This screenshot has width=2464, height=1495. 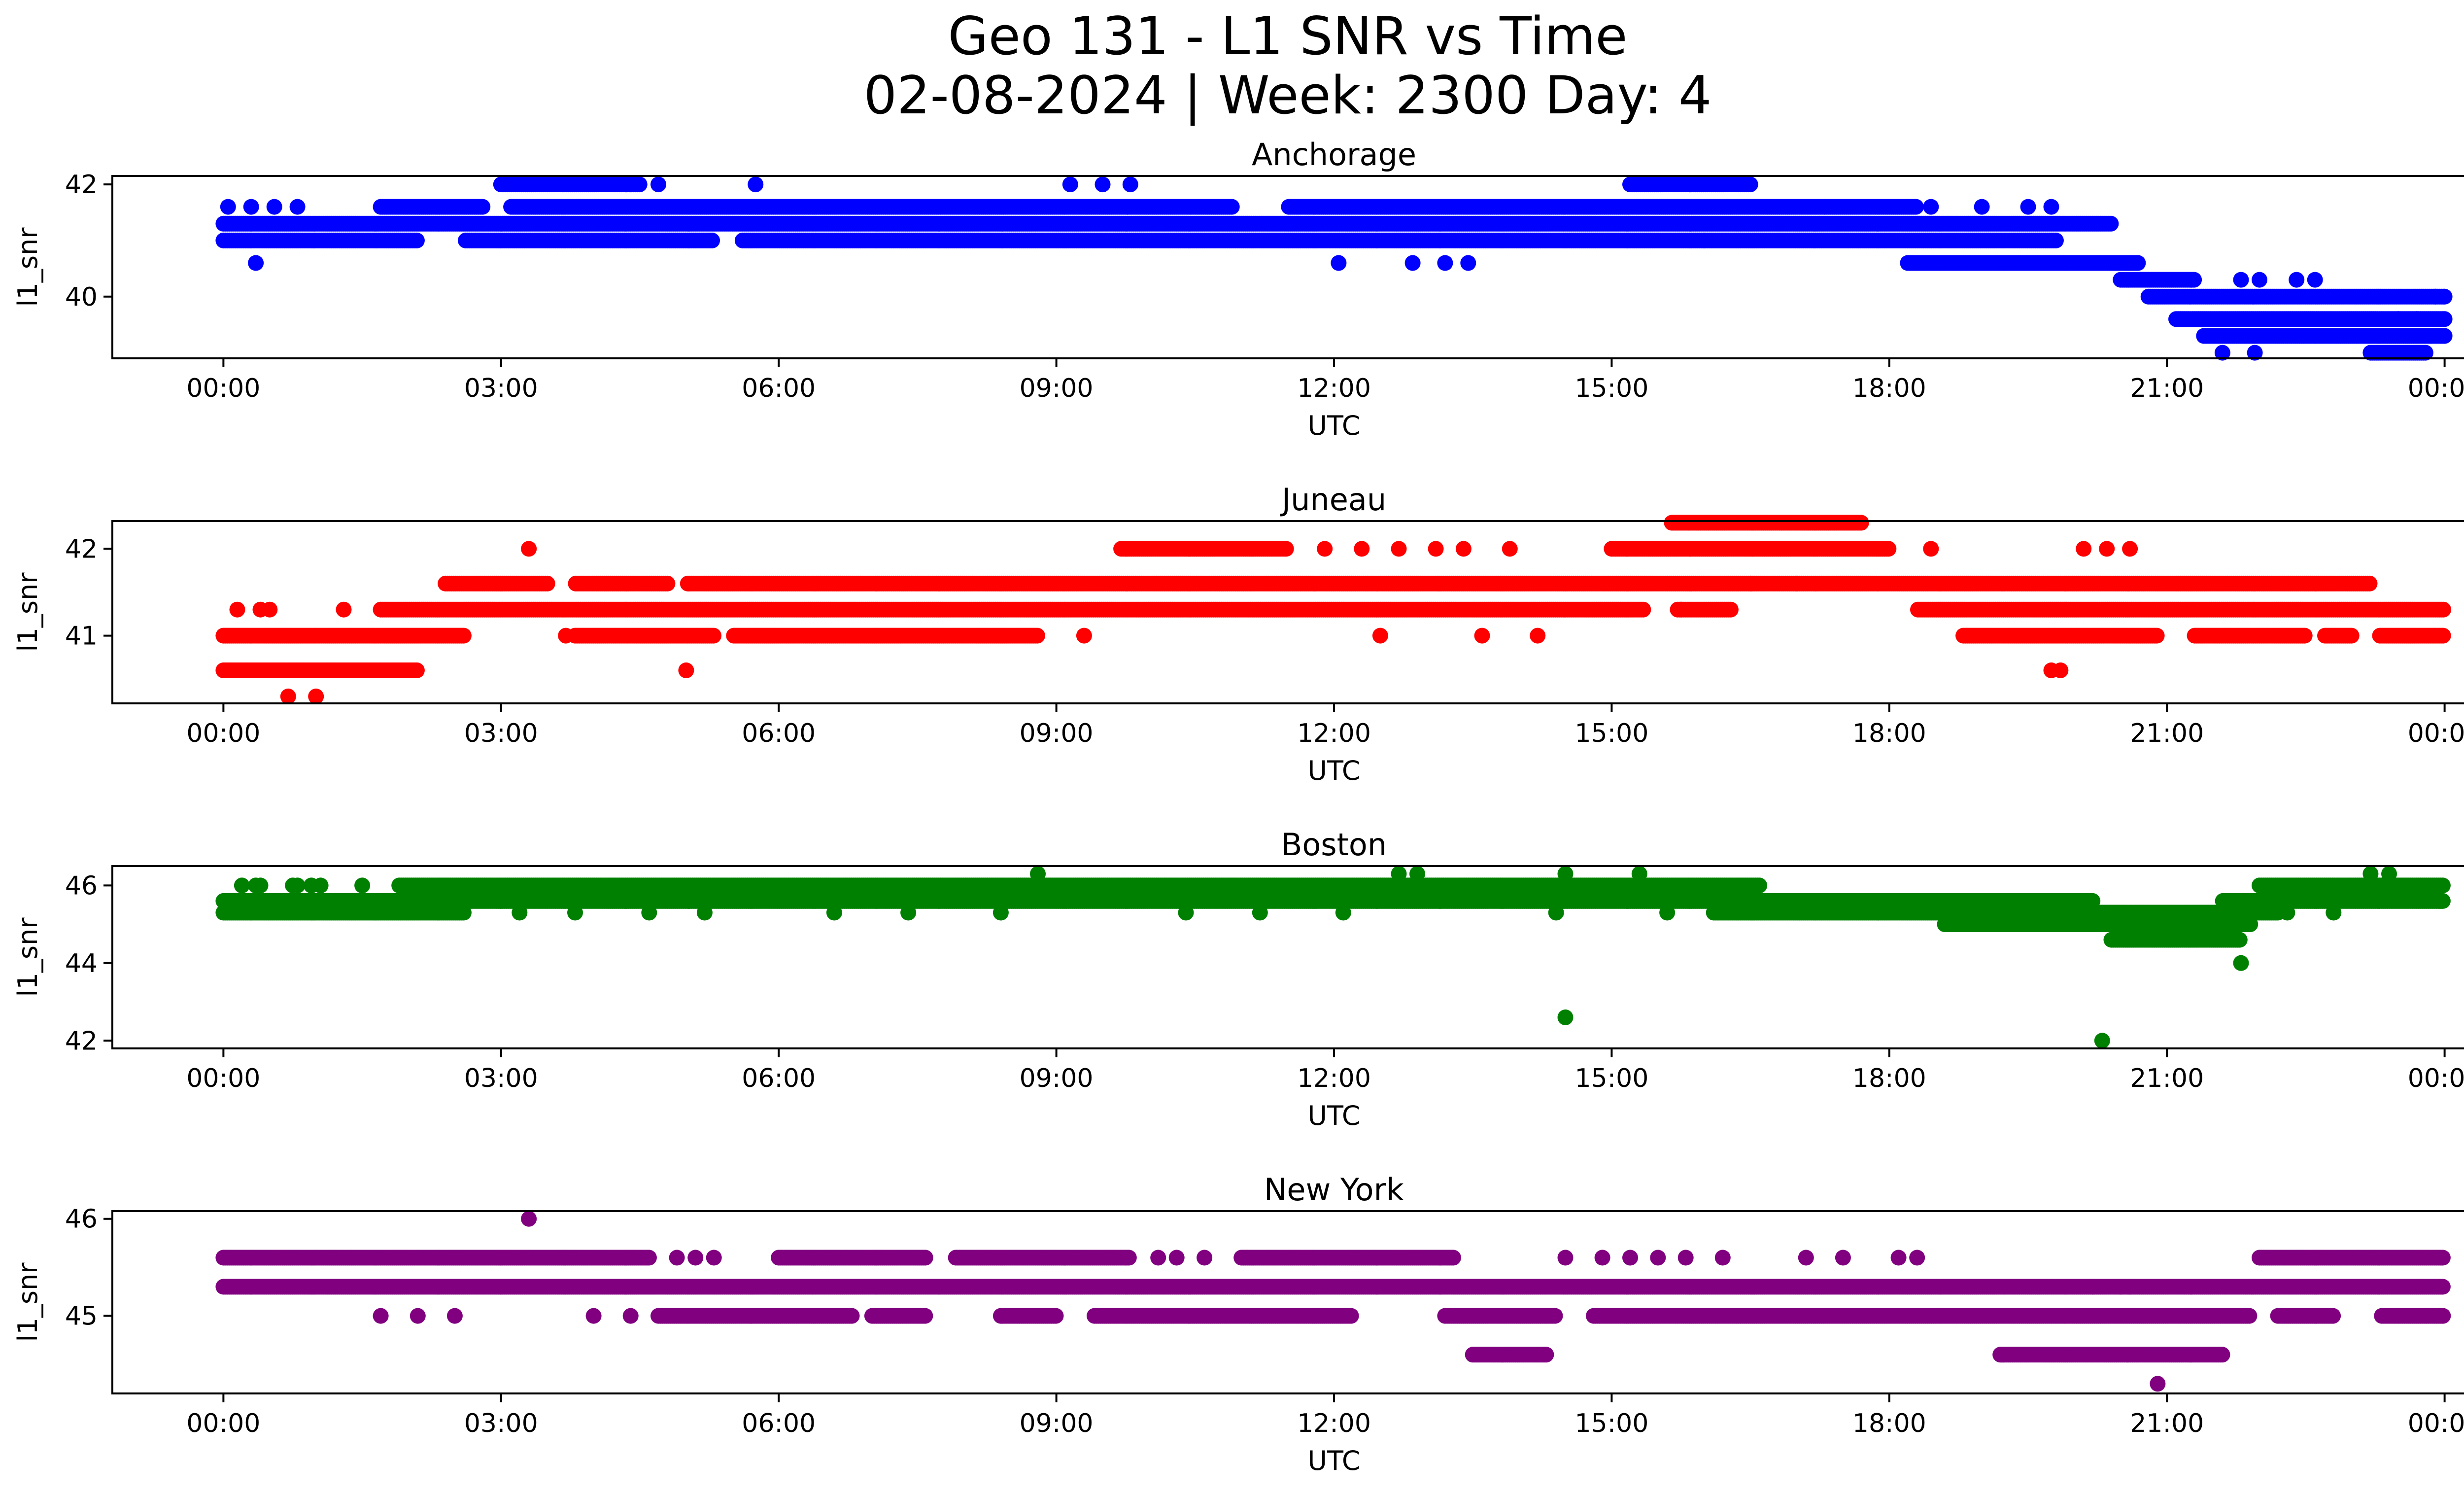 I want to click on y-tick-label: 40, so click(x=81, y=297).